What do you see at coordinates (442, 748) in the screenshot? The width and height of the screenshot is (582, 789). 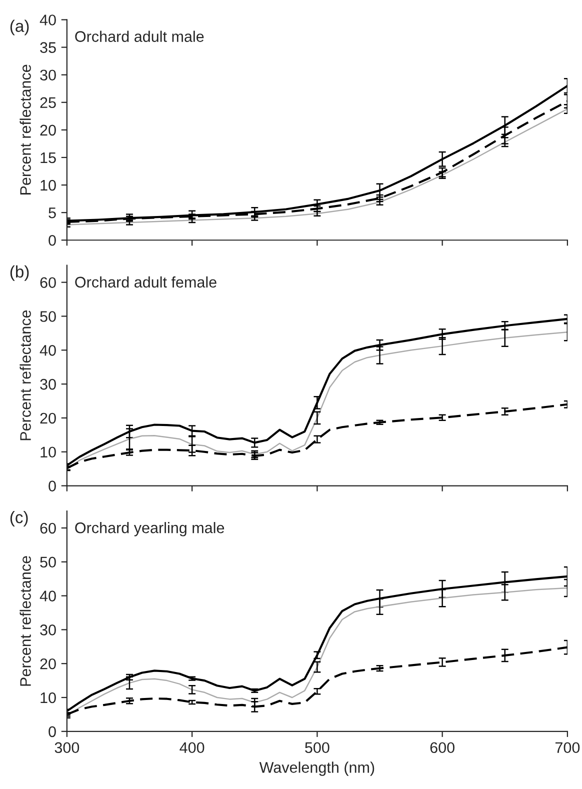 I see `x-tick-label: 600` at bounding box center [442, 748].